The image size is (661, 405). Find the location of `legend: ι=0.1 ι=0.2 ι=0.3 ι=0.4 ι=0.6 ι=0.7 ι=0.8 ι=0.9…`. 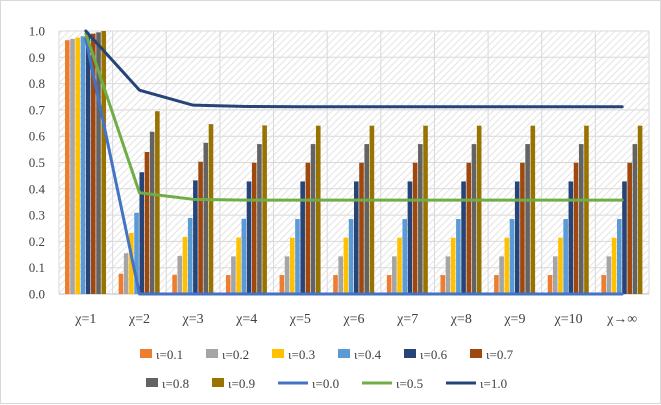

legend: ι=0.1 ι=0.2 ι=0.3 ι=0.4 ι=0.6 ι=0.7 ι=0.8 ι=0.9… is located at coordinates (327, 369).